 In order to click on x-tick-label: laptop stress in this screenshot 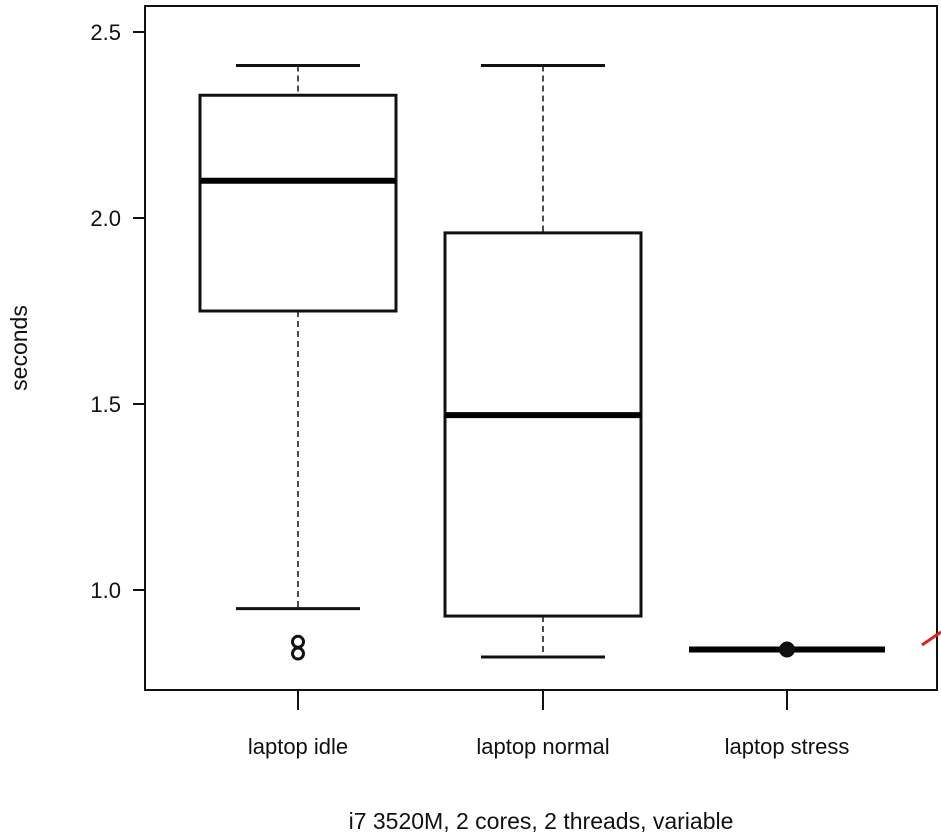, I will do `click(787, 746)`.